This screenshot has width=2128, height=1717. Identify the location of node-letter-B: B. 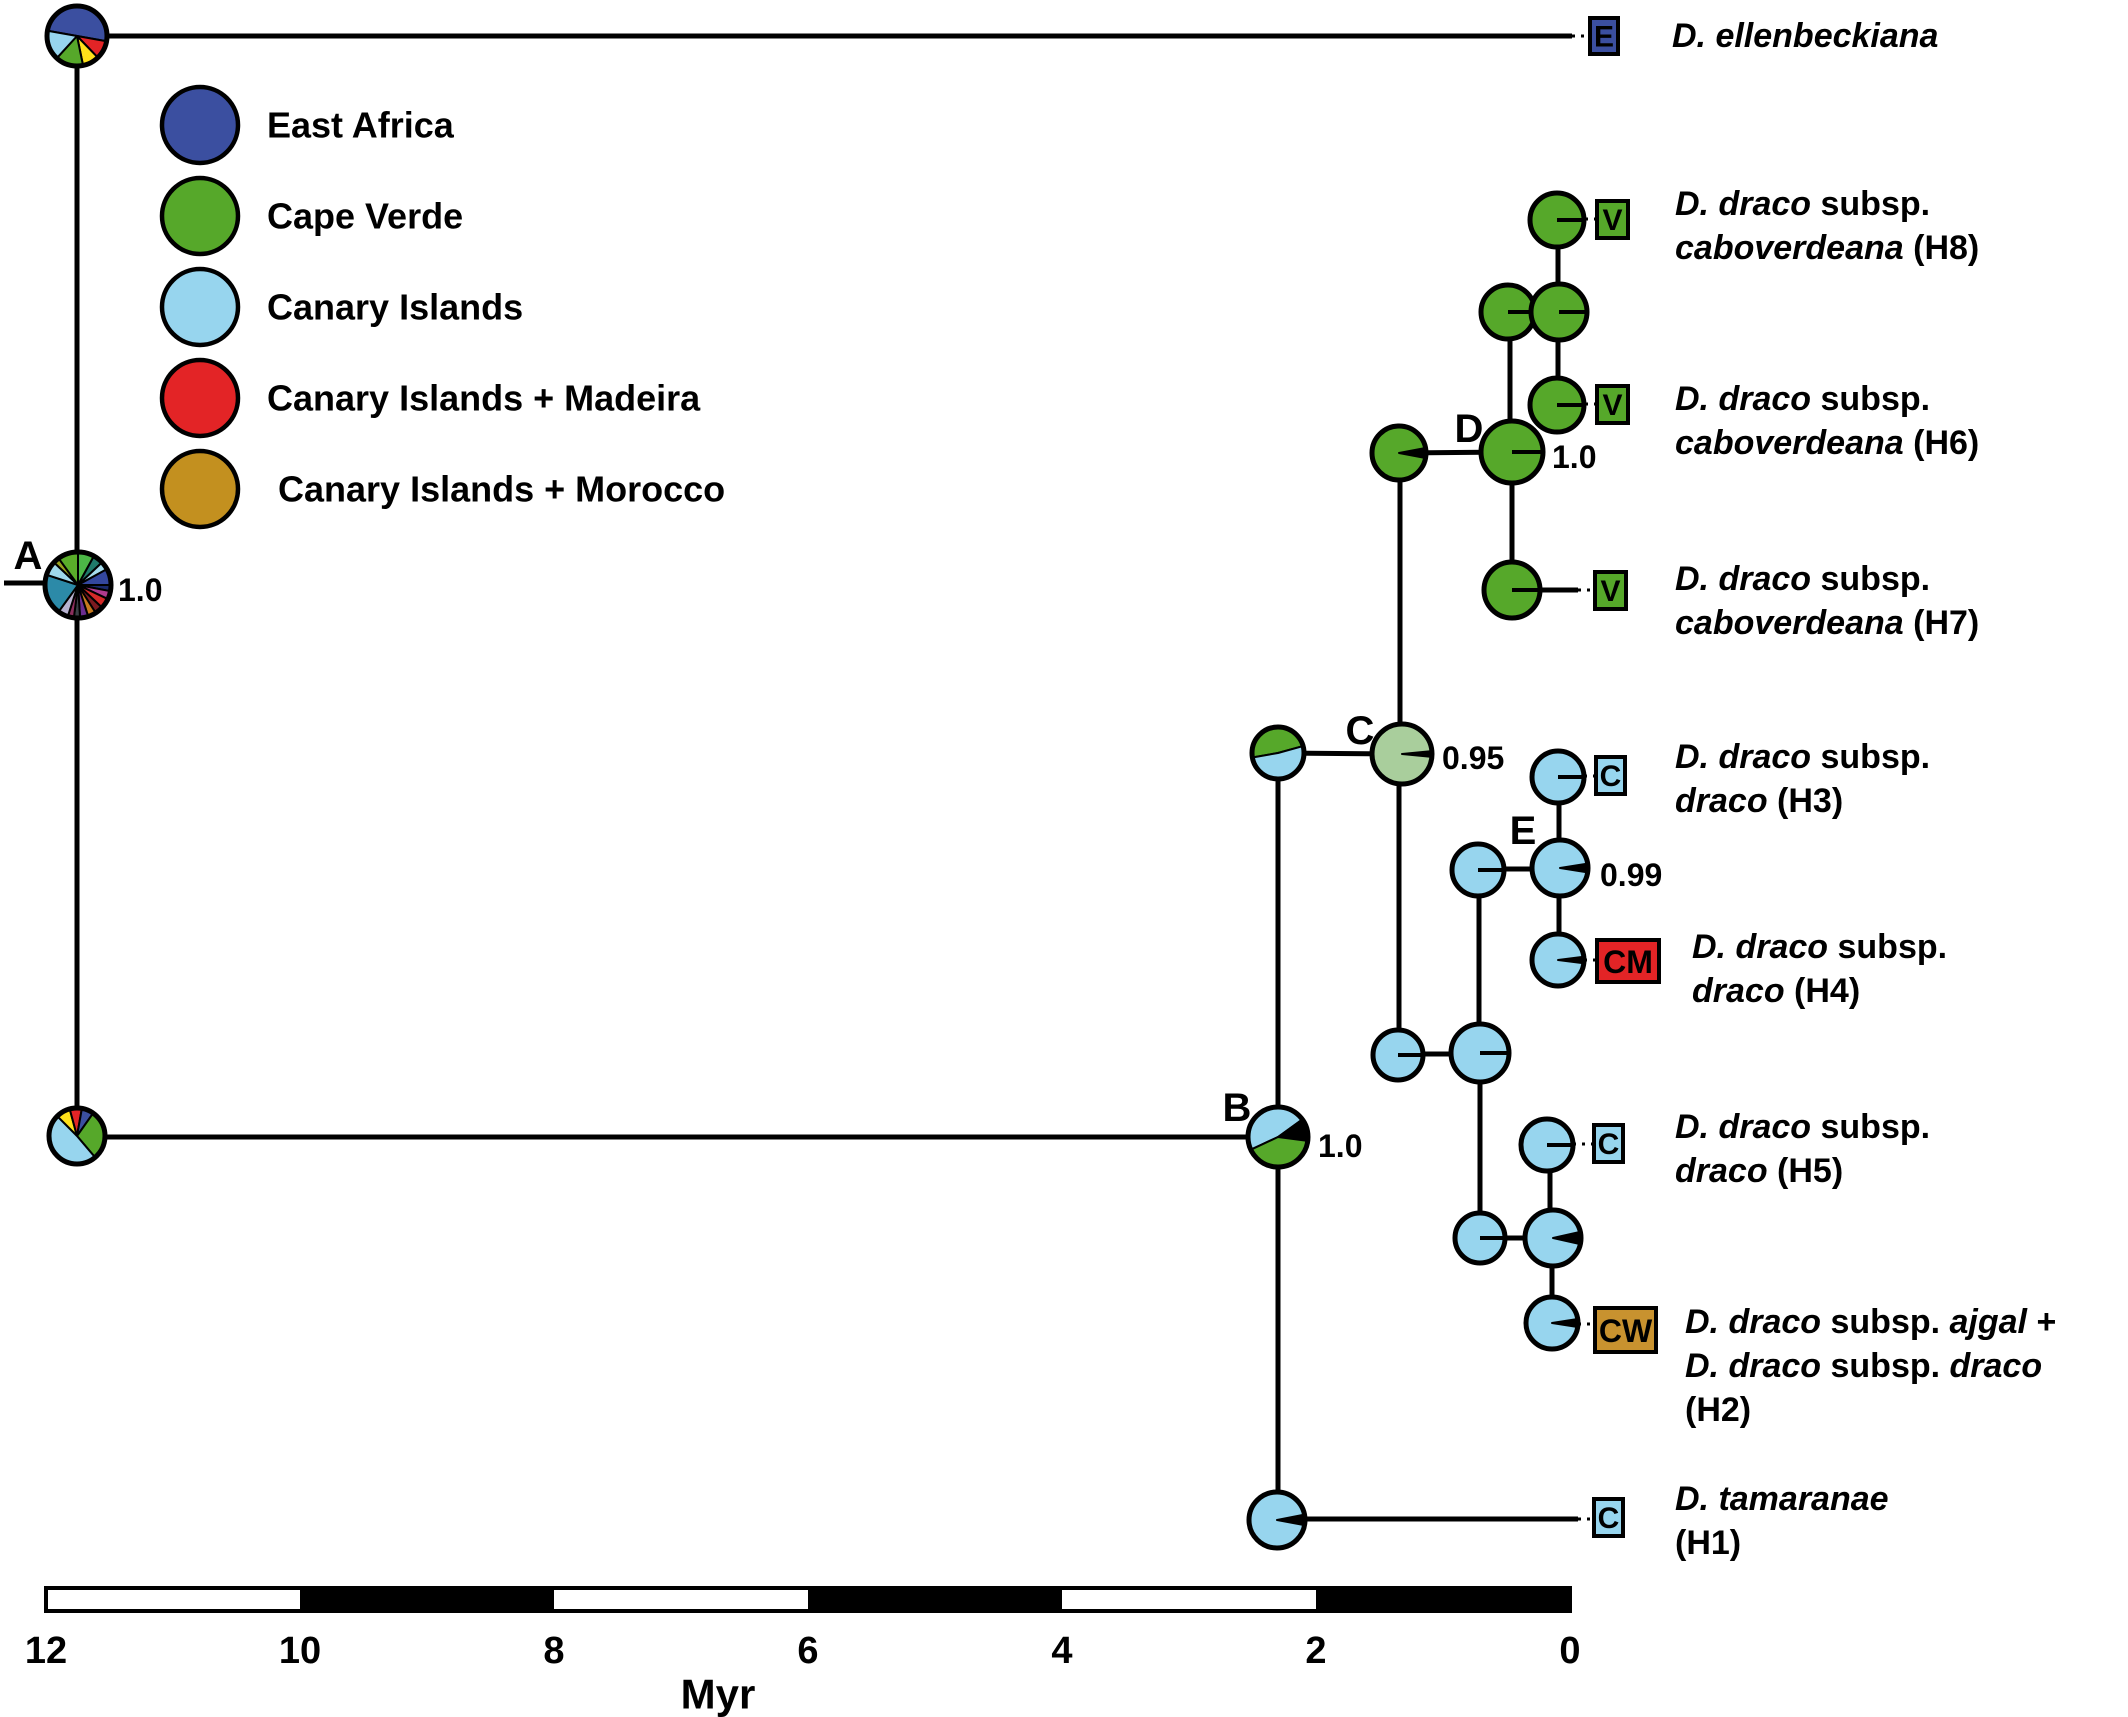
(1237, 1108).